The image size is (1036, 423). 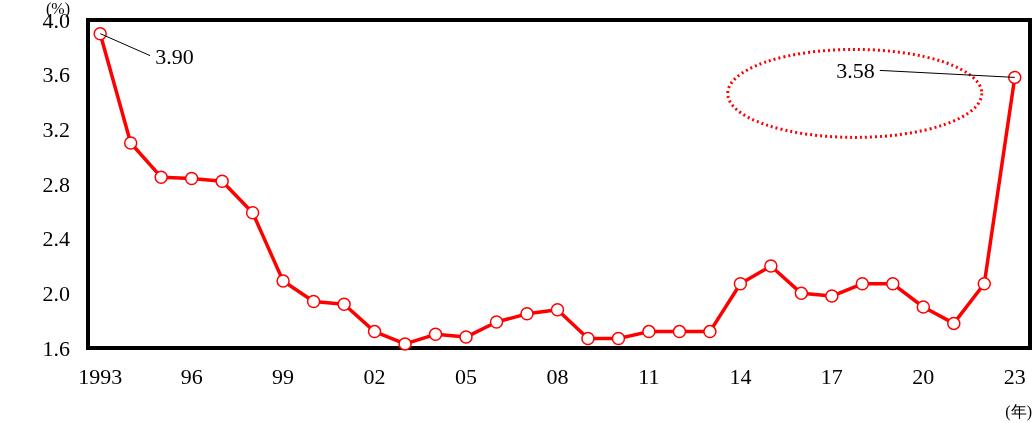 I want to click on x-tick-label: 14, so click(x=740, y=376).